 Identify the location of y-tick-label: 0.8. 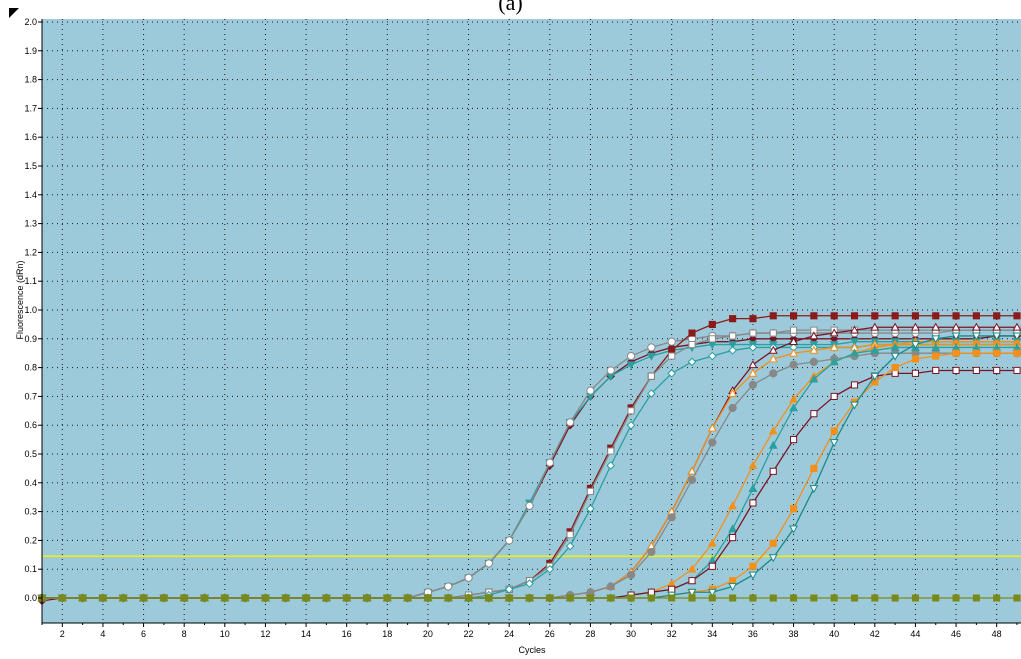
(30, 368).